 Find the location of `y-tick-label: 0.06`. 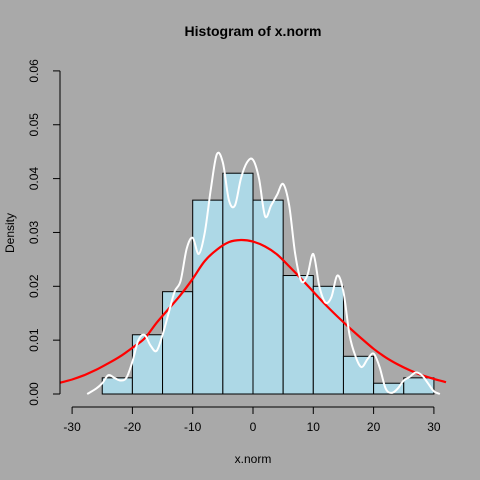

y-tick-label: 0.06 is located at coordinates (34, 71).